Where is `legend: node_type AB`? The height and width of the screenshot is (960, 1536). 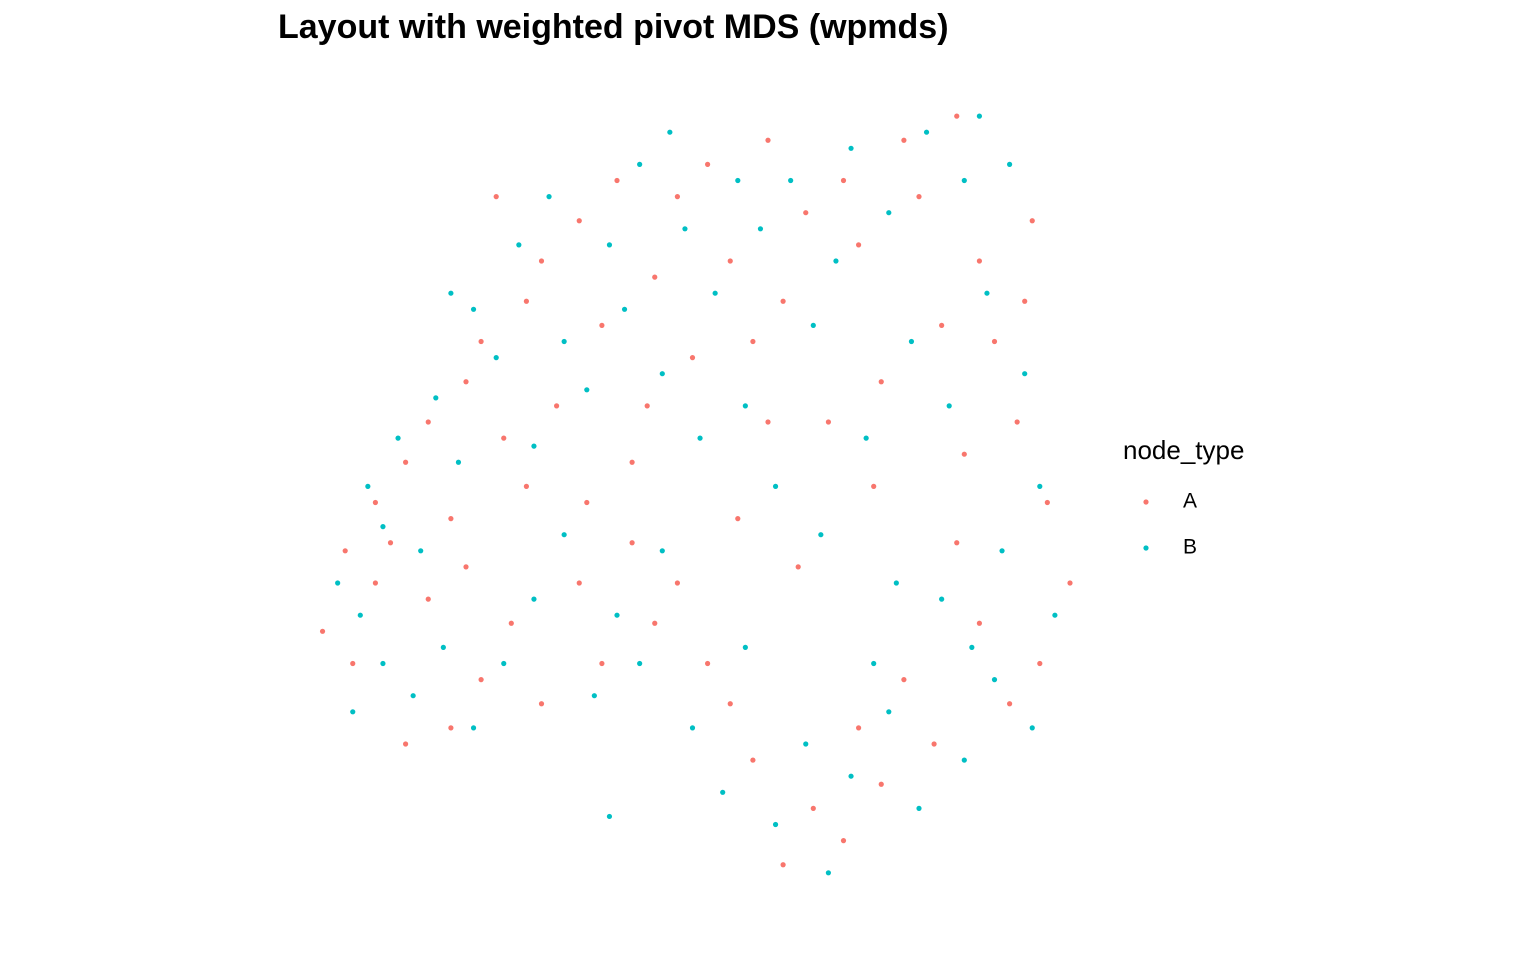
legend: node_type AB is located at coordinates (1183, 497).